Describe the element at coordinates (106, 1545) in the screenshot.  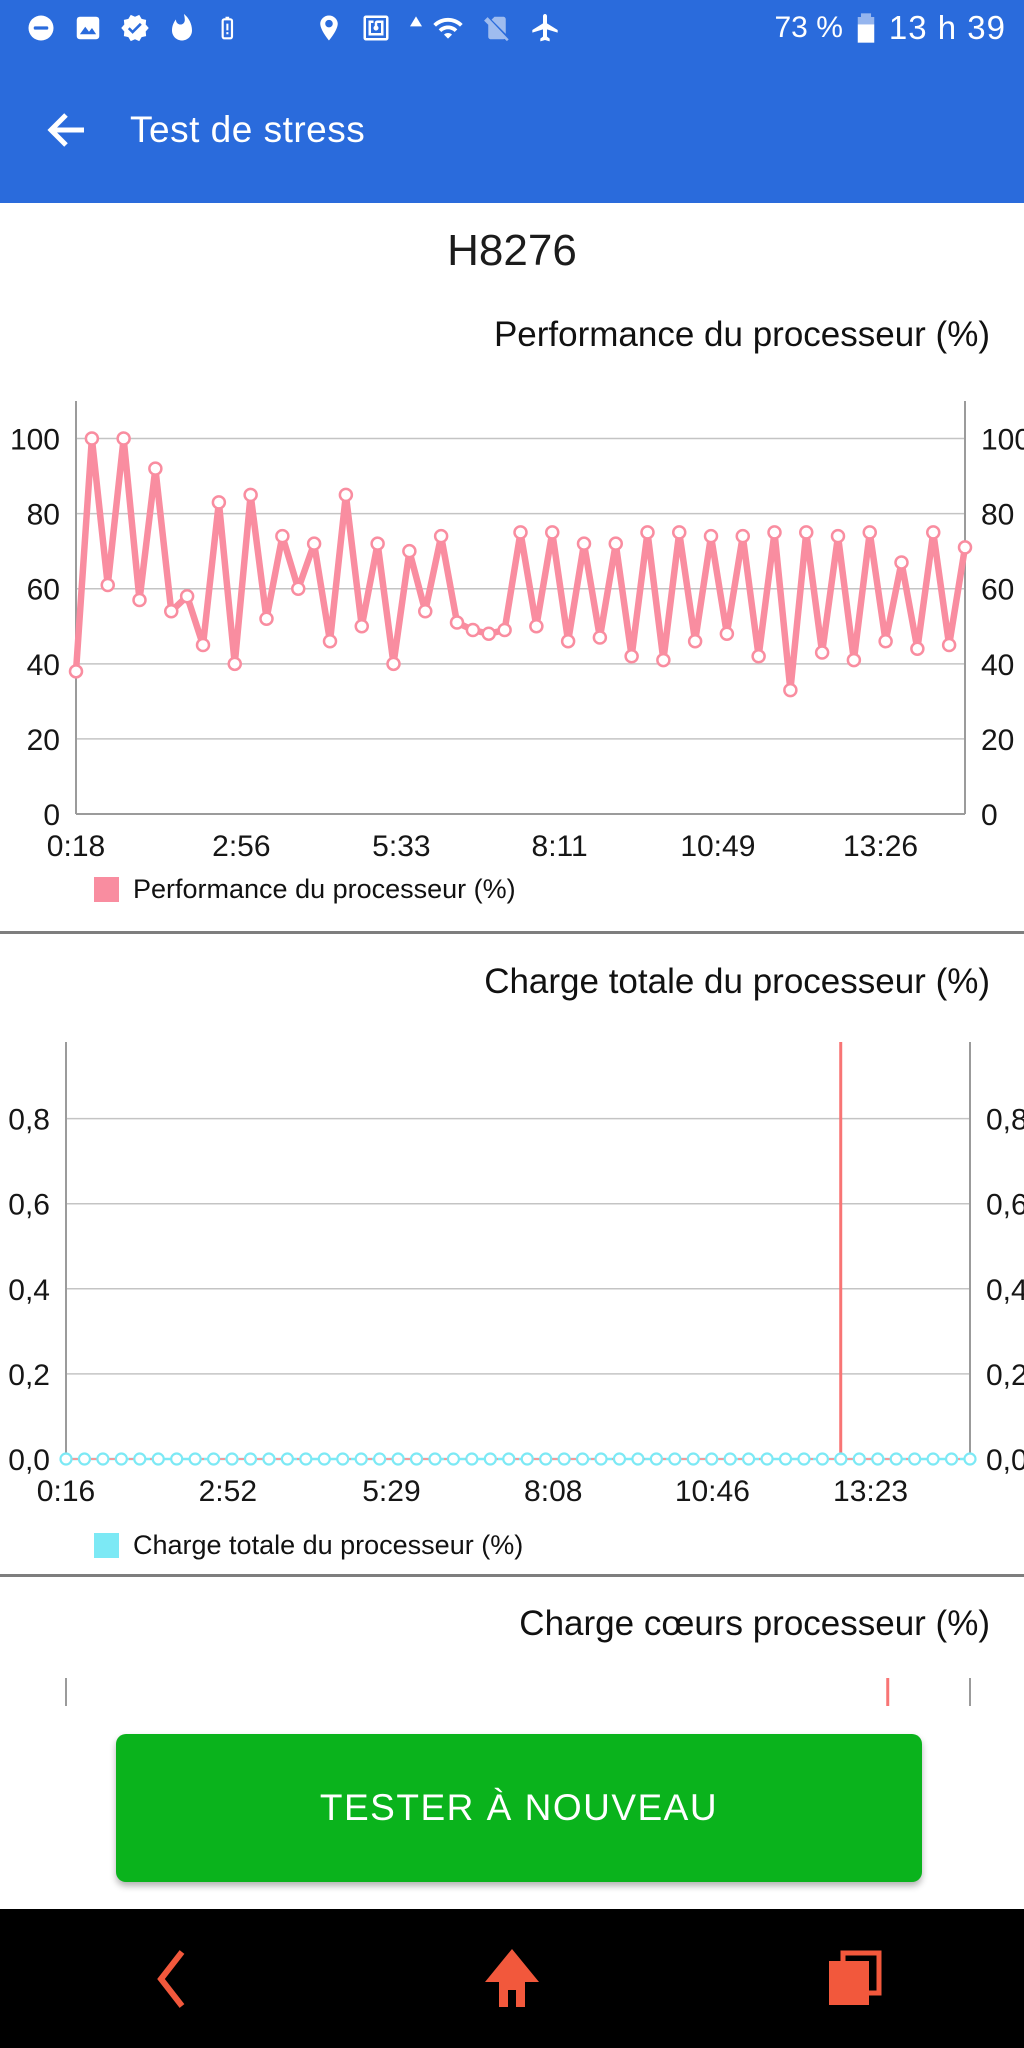
I see `total-load-legend-swatch` at that location.